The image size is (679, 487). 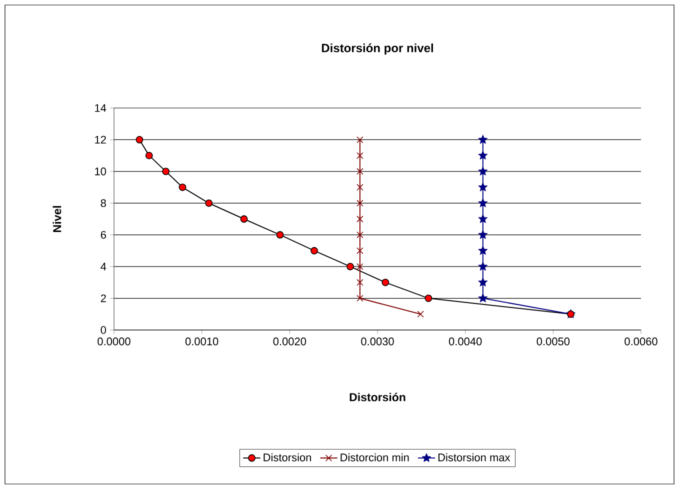 What do you see at coordinates (377, 49) in the screenshot?
I see `chart-title: Distorsión por nivel` at bounding box center [377, 49].